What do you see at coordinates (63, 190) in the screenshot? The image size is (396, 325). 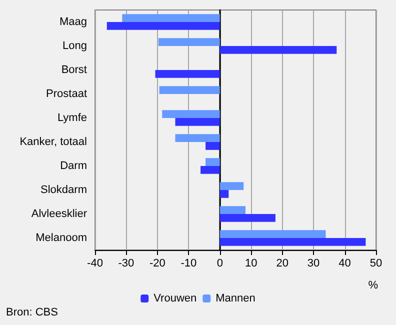 I see `y-tick-label: Slokdarm` at bounding box center [63, 190].